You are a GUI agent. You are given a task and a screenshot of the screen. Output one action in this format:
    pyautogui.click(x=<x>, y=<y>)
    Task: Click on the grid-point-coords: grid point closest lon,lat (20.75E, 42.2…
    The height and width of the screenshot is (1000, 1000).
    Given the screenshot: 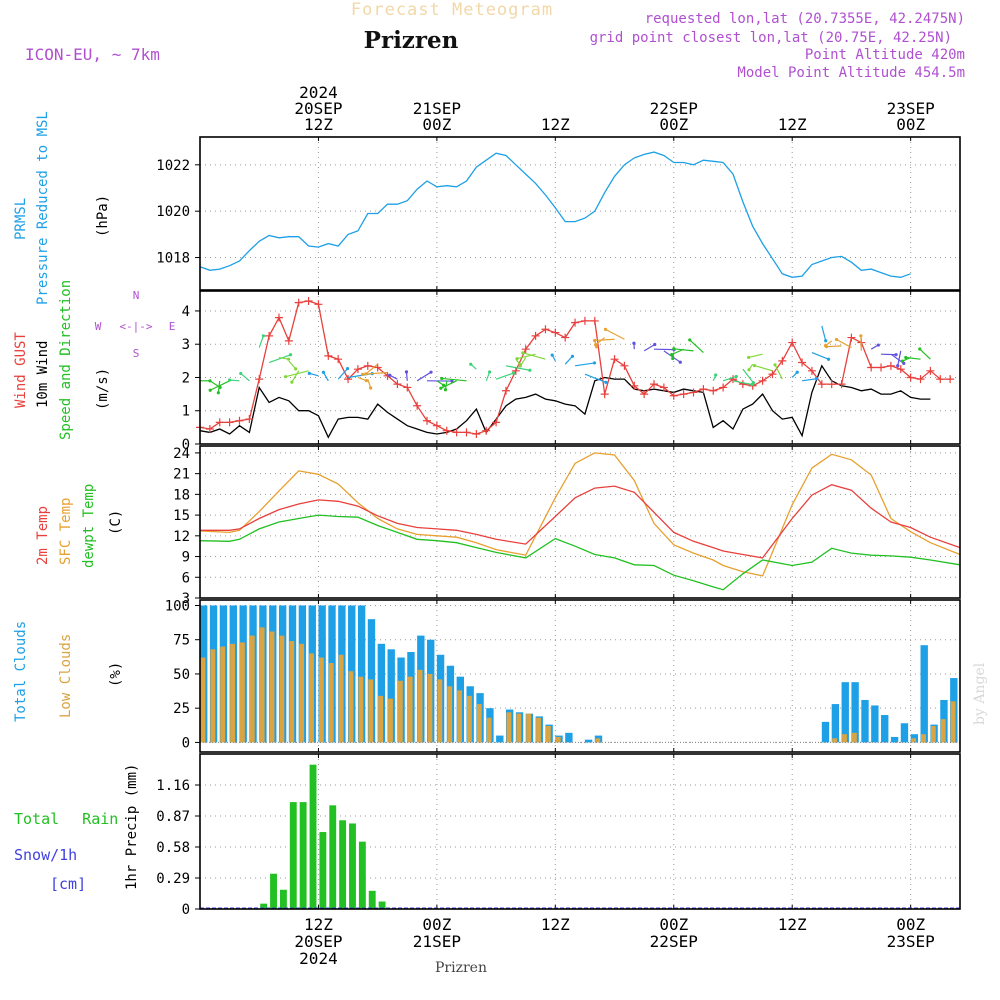 What is the action you would take?
    pyautogui.click(x=771, y=38)
    